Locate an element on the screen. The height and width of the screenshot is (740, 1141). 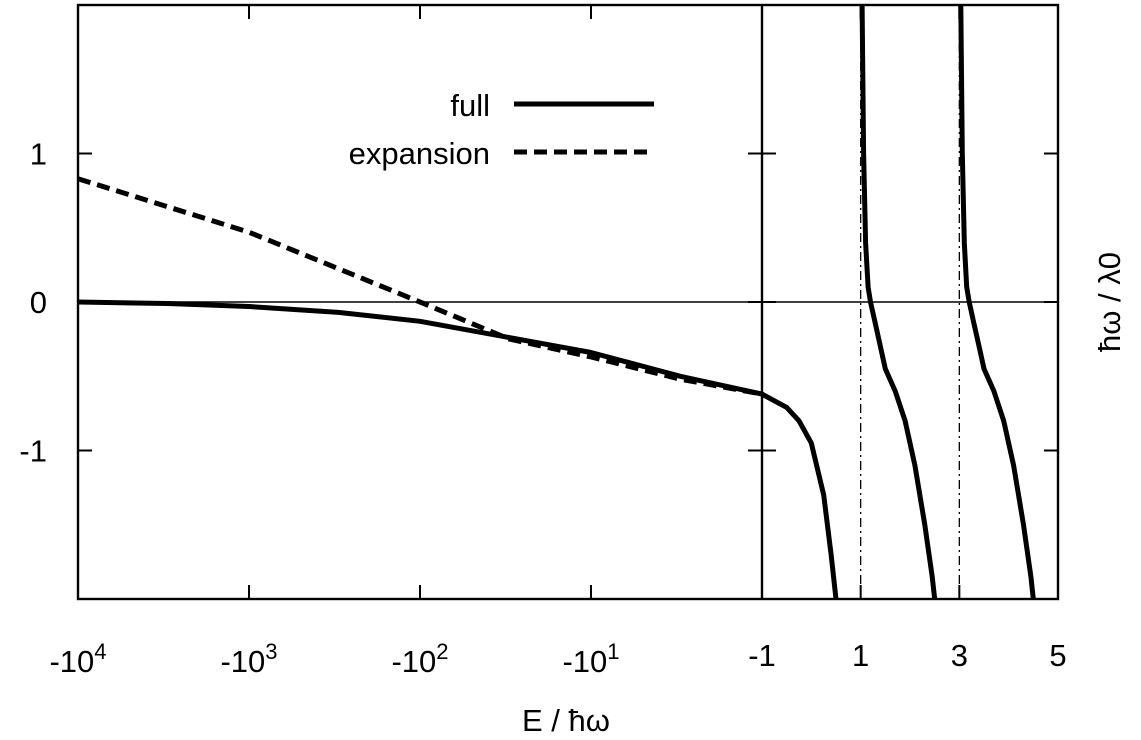
x-tick-labels: -104 -103 -102 -101 -1 1 3 5 is located at coordinates (557, 658).